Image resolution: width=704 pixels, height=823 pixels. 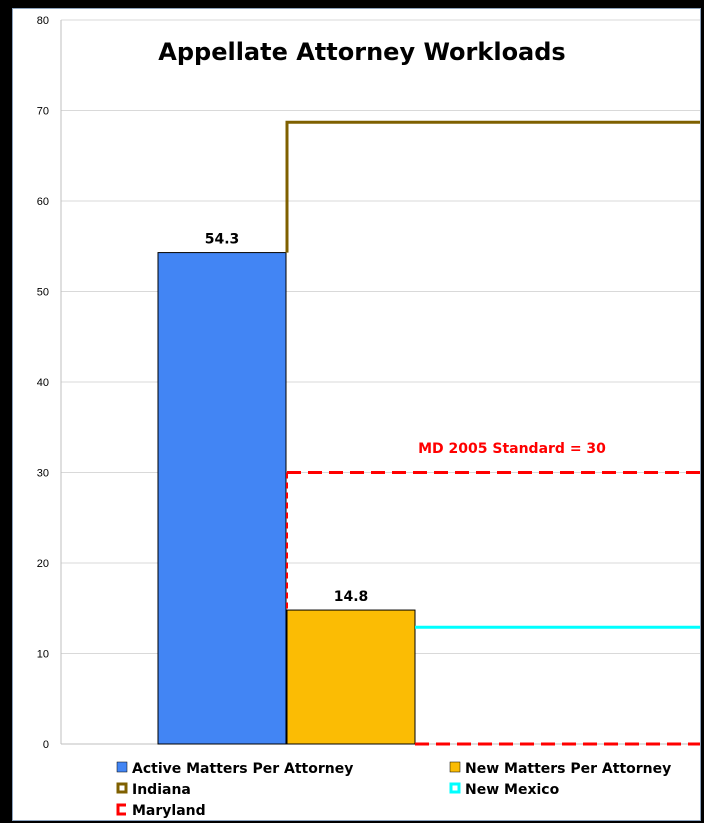 What do you see at coordinates (492, 186) in the screenshot?
I see `reference-line-indiana` at bounding box center [492, 186].